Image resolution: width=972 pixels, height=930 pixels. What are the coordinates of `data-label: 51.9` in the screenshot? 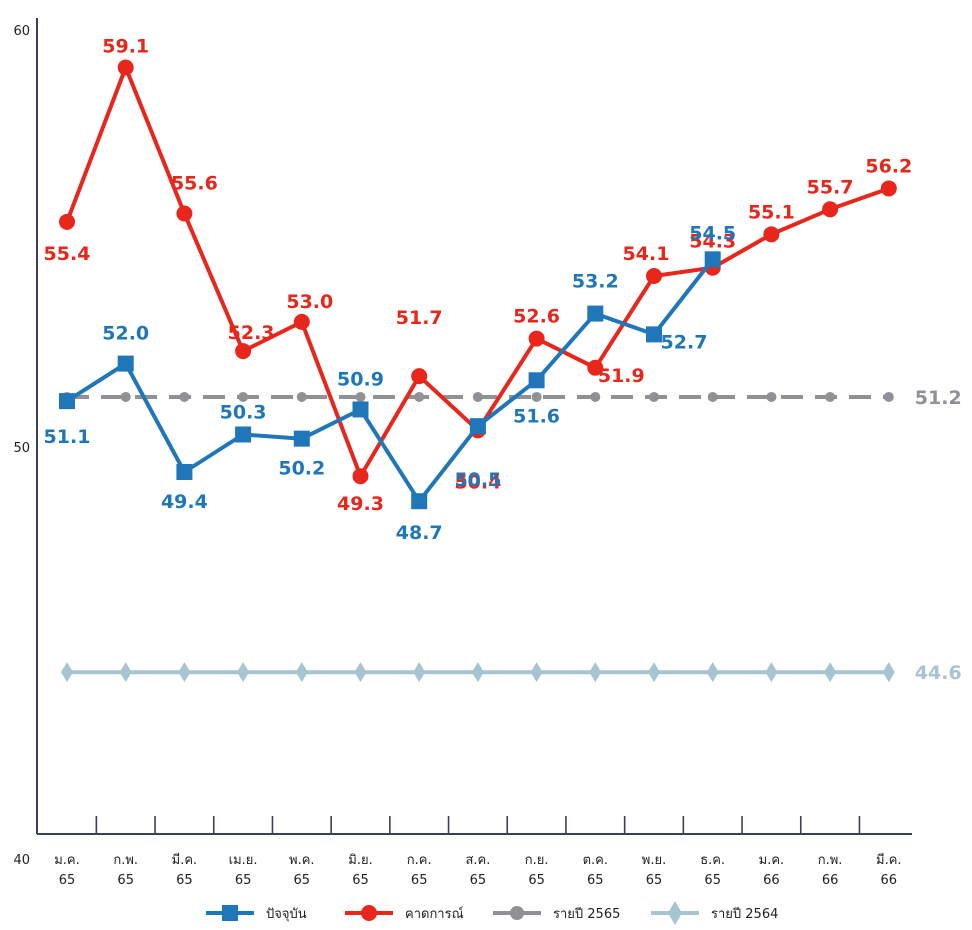 It's located at (621, 376).